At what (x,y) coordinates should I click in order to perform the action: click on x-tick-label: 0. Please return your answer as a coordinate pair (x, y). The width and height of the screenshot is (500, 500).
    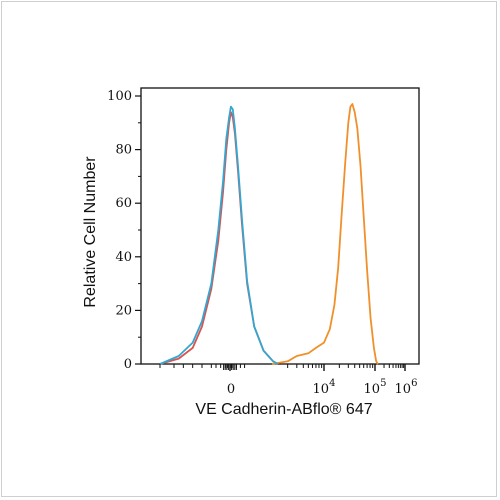
    Looking at the image, I should click on (231, 389).